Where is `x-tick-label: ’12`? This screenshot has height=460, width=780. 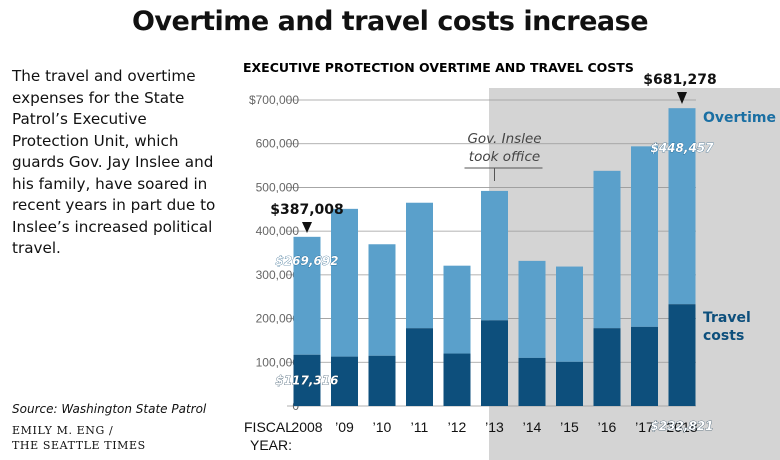
x-tick-label: ’12 is located at coordinates (457, 427).